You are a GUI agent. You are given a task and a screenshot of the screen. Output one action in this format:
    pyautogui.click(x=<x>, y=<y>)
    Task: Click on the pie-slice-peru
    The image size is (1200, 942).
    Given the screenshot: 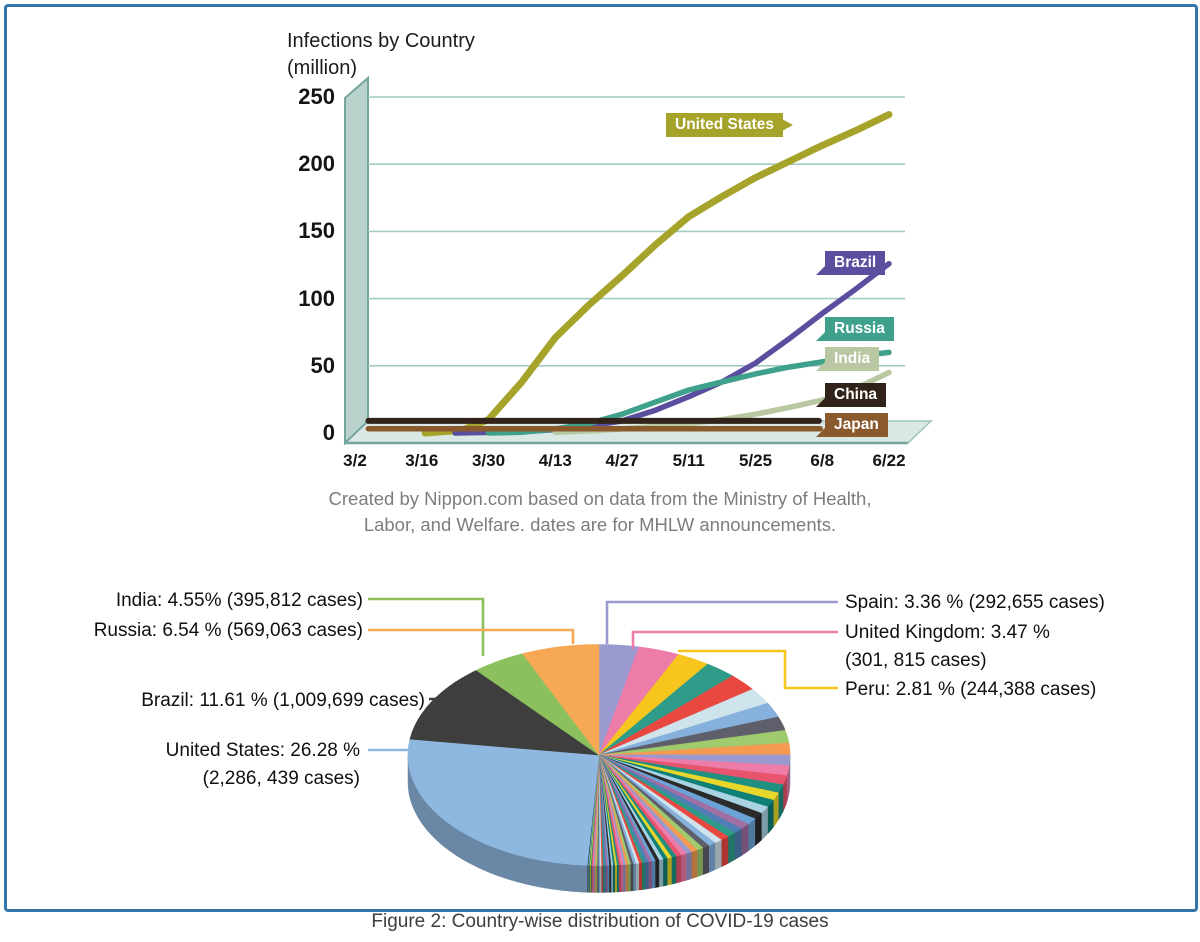 What is the action you would take?
    pyautogui.click(x=653, y=705)
    